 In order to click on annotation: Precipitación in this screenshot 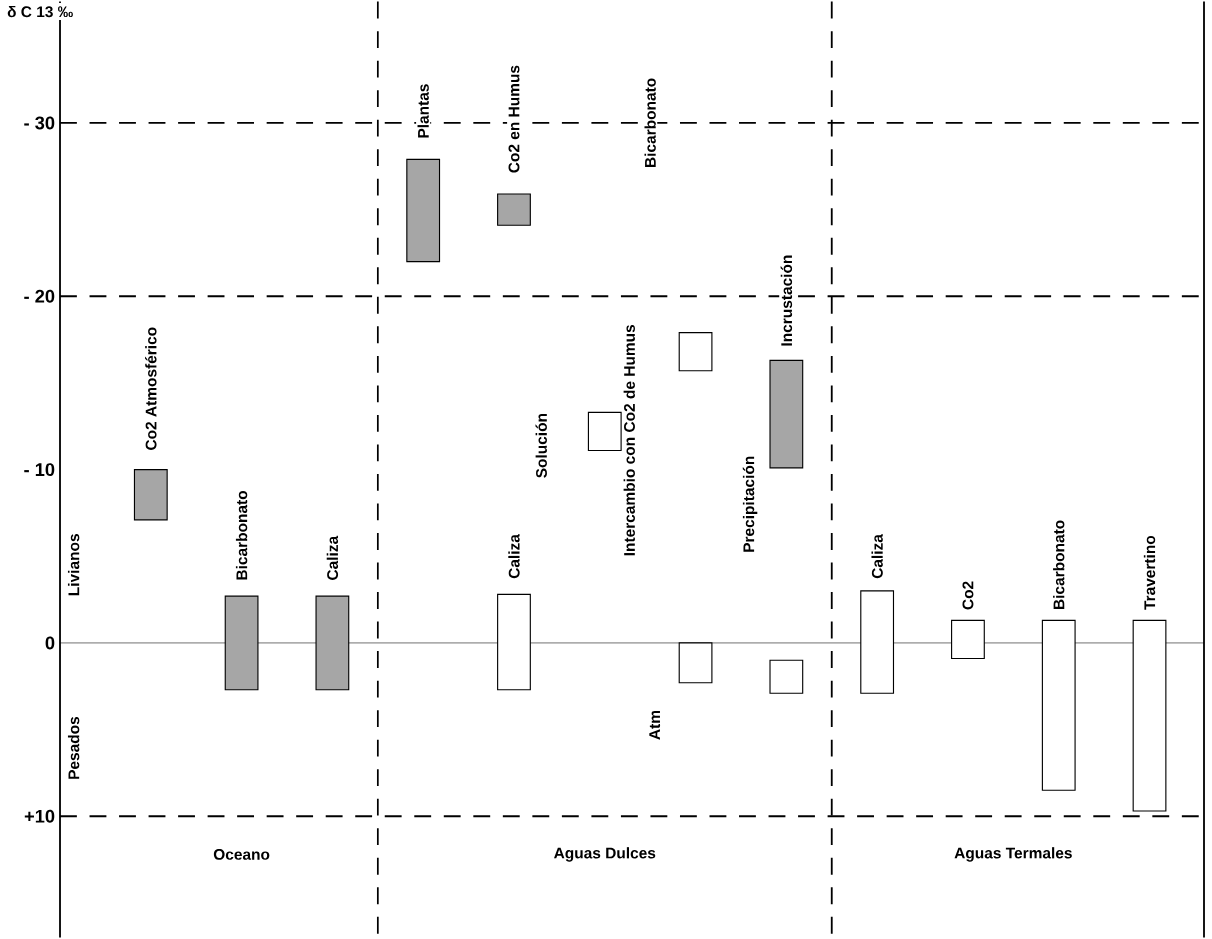, I will do `click(750, 504)`.